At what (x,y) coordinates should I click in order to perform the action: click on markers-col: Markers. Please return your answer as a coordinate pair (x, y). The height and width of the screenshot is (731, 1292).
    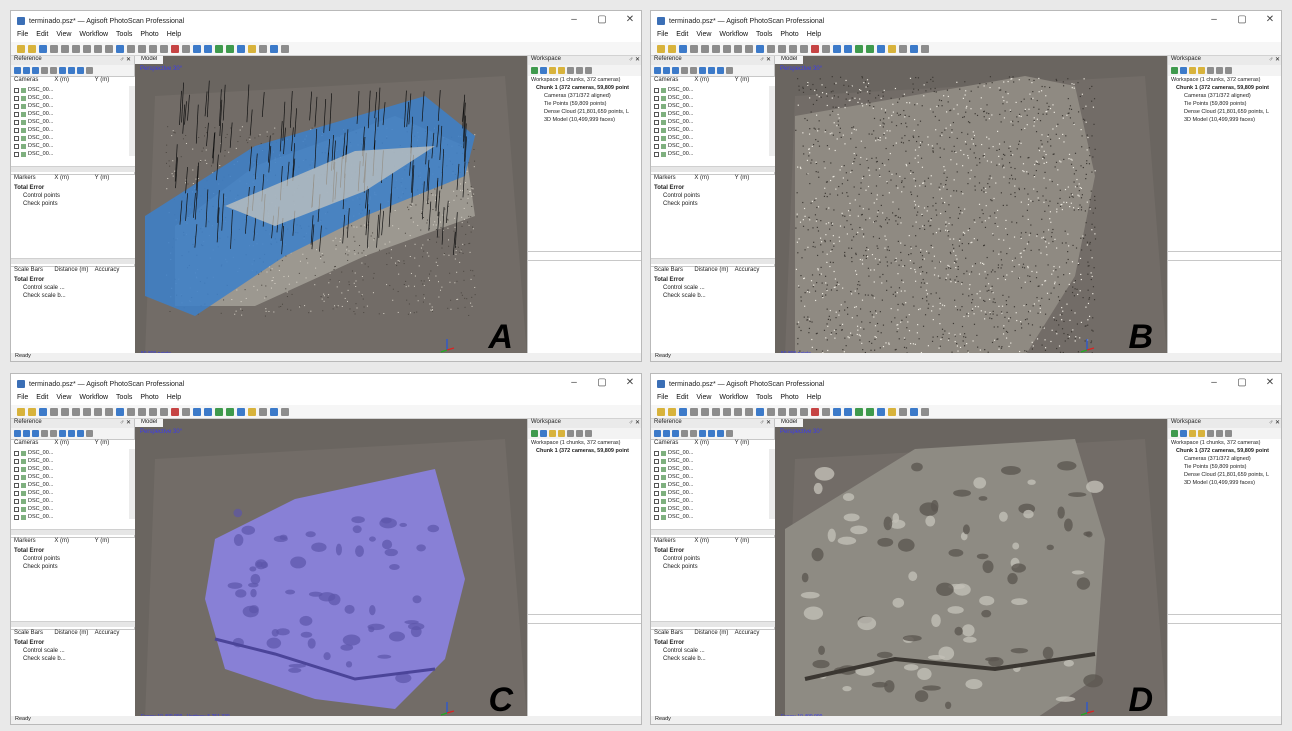
    Looking at the image, I should click on (34, 179).